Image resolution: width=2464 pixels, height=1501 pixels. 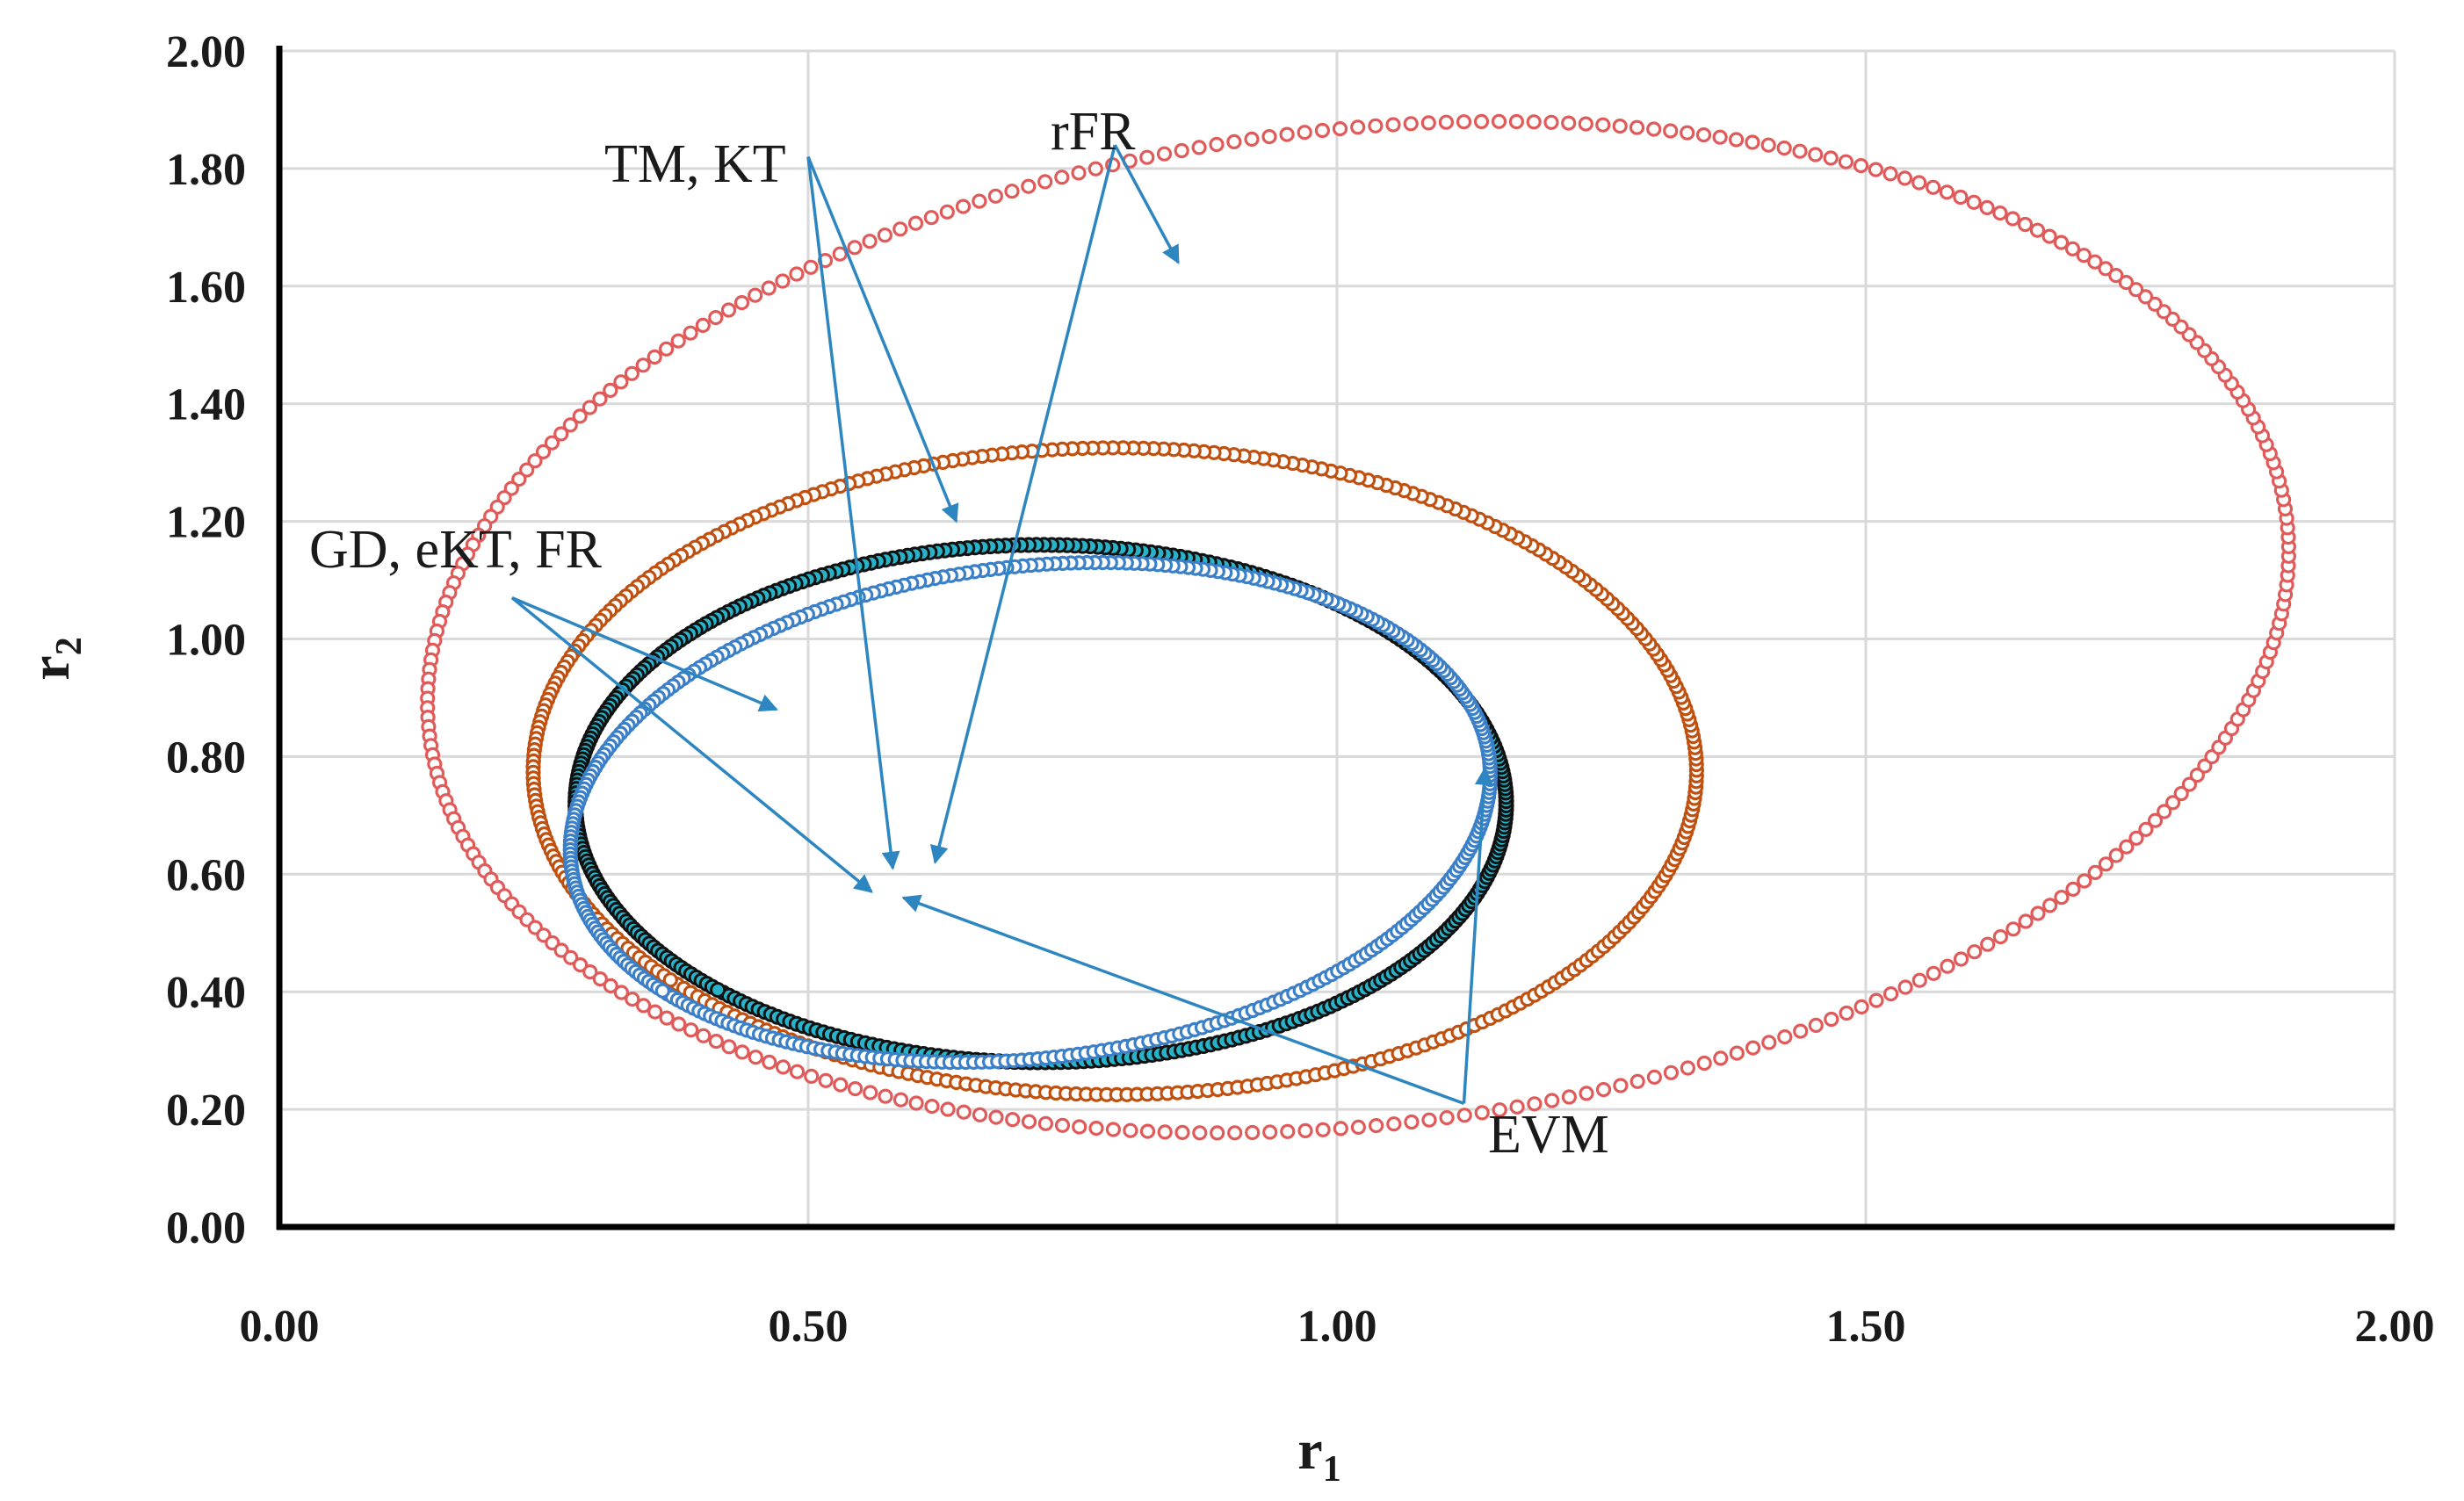 What do you see at coordinates (1319, 1454) in the screenshot?
I see `x-axis-title: r1` at bounding box center [1319, 1454].